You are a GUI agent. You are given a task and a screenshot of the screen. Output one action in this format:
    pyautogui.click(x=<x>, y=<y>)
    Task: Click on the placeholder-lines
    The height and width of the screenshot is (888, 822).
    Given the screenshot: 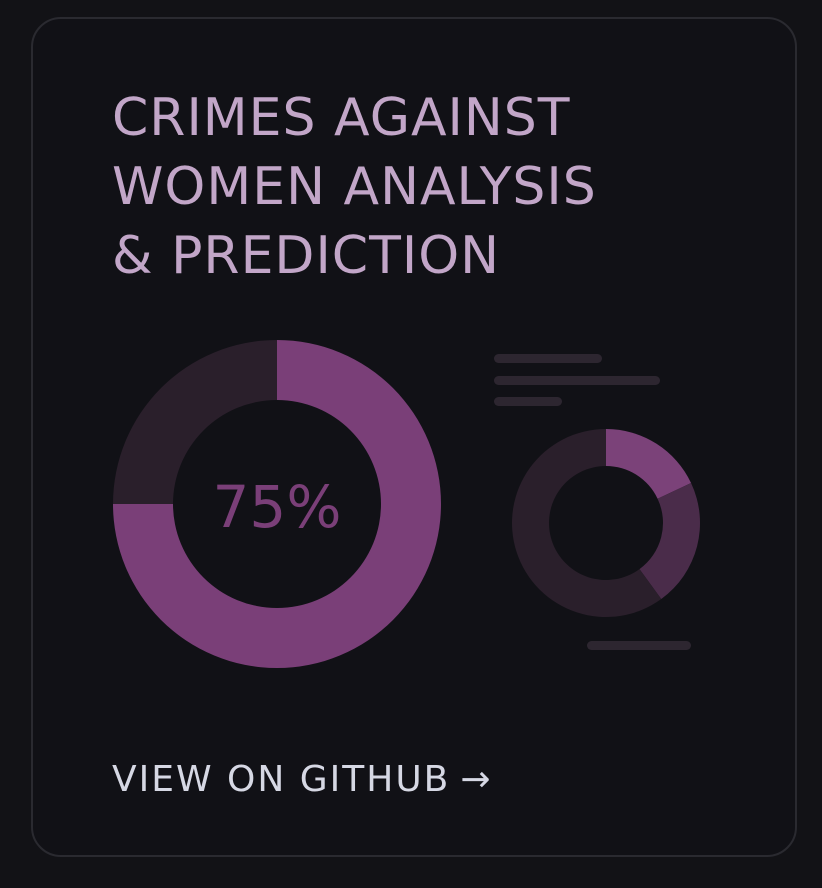 What is the action you would take?
    pyautogui.click(x=592, y=502)
    